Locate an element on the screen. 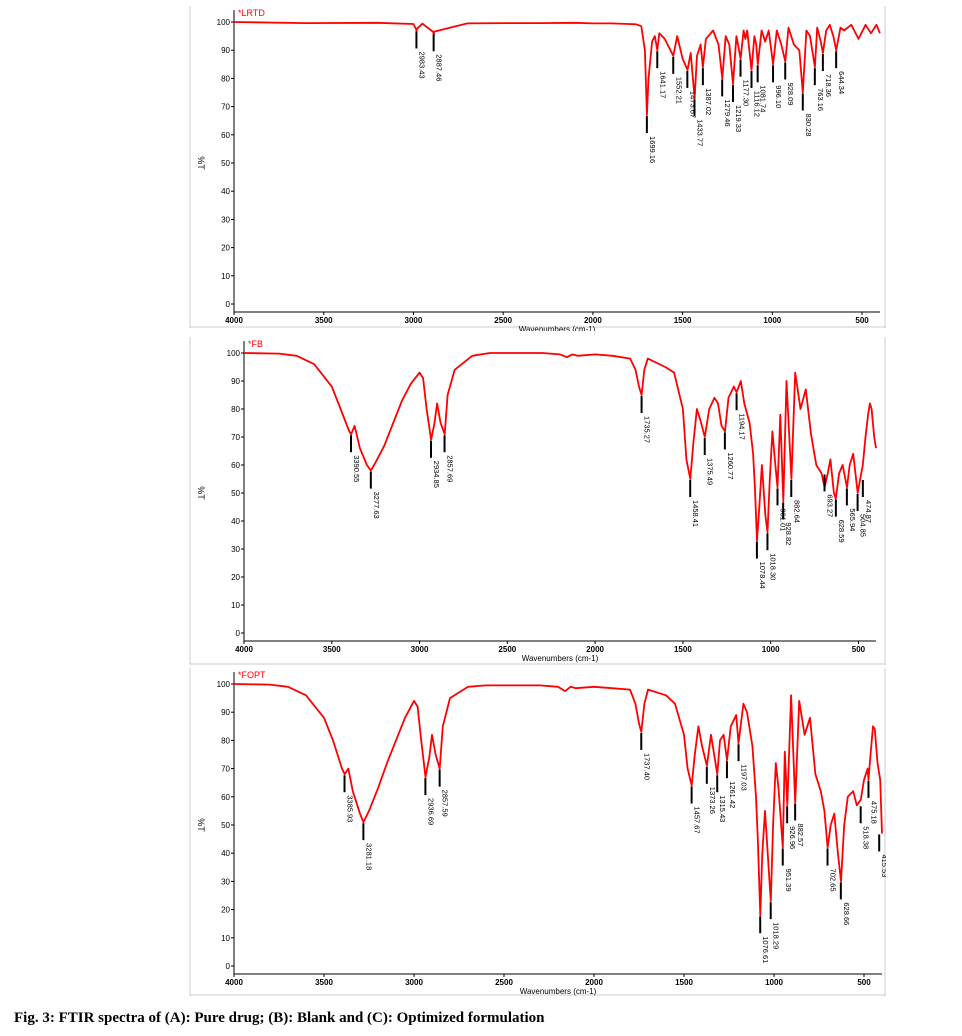  peak-label: 2857.69 is located at coordinates (450, 468).